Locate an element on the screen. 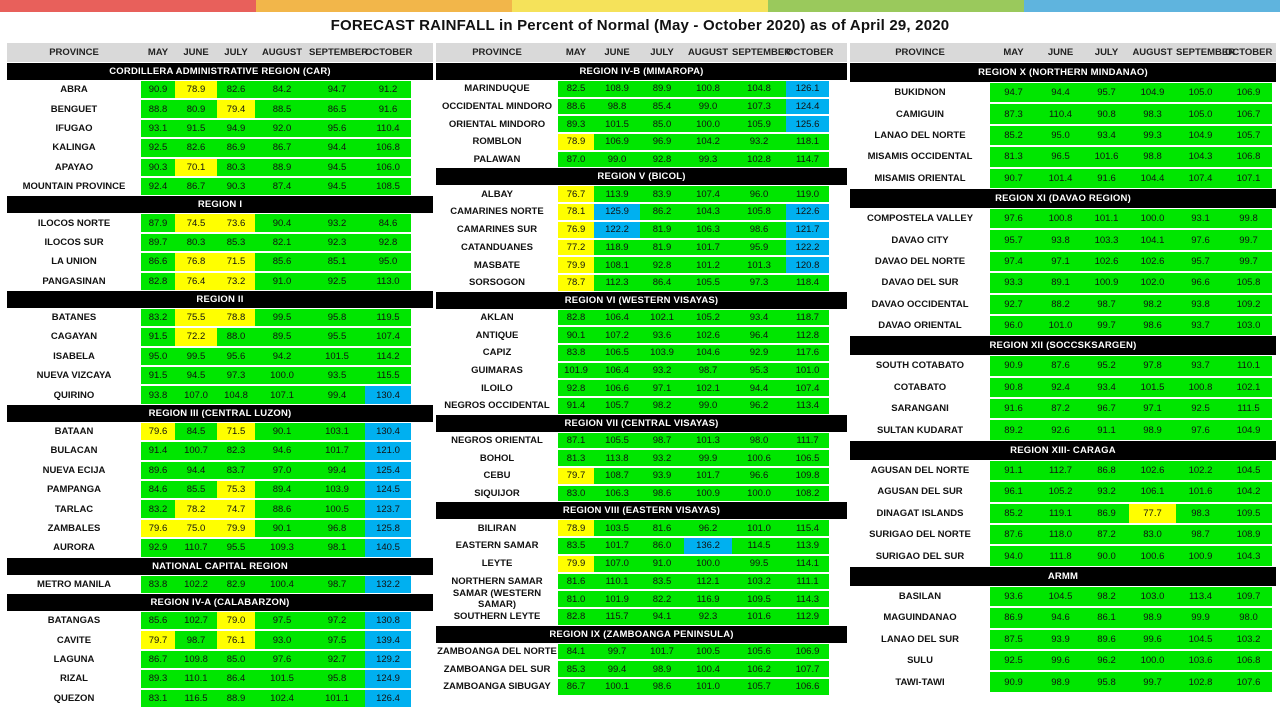 Image resolution: width=1280 pixels, height=720 pixels. province-name: BATAAN is located at coordinates (74, 431).